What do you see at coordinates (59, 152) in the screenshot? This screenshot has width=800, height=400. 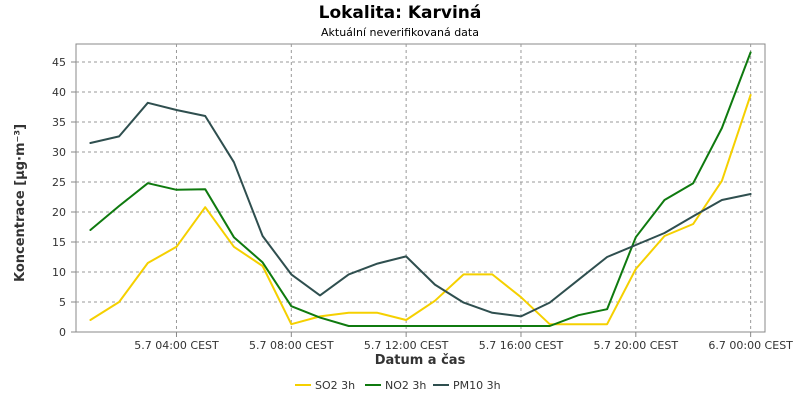 I see `y-tick-label: 30` at bounding box center [59, 152].